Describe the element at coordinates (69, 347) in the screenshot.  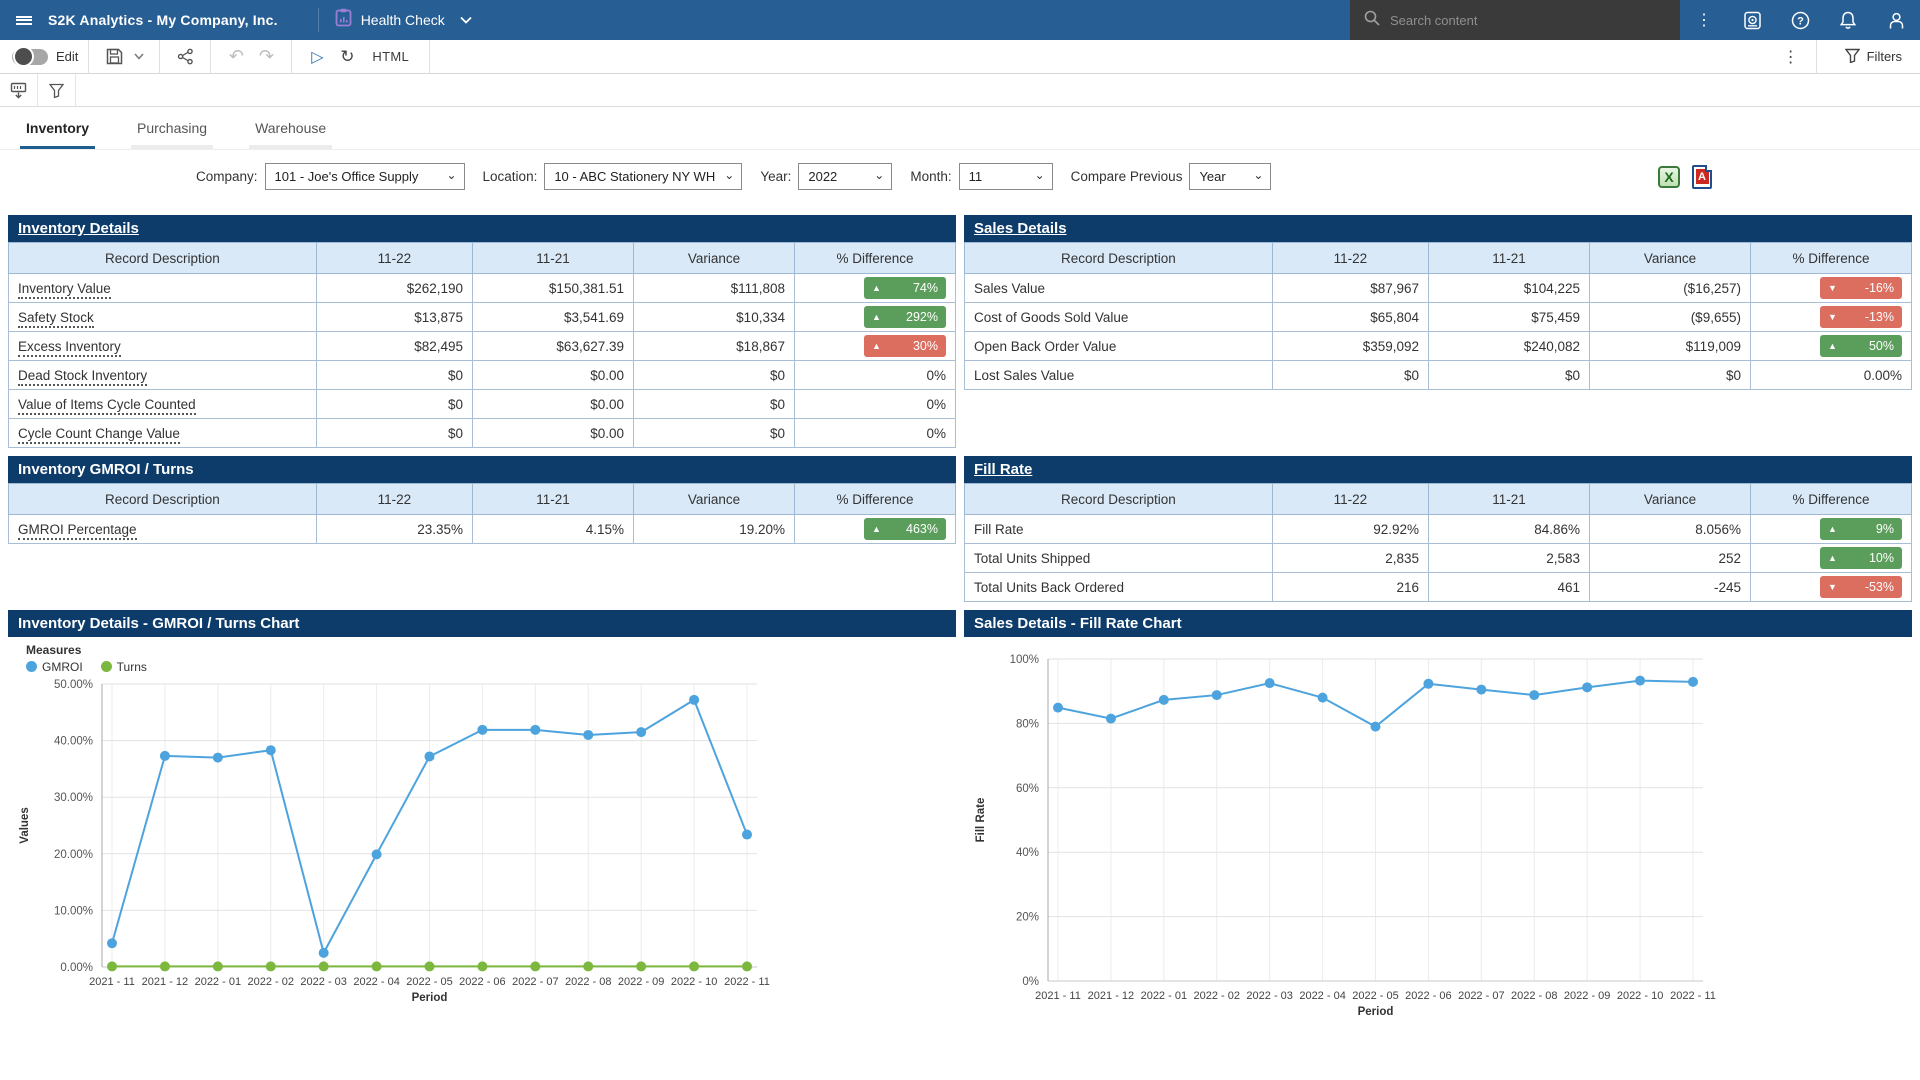
I see `drill-link: Excess Inventory` at that location.